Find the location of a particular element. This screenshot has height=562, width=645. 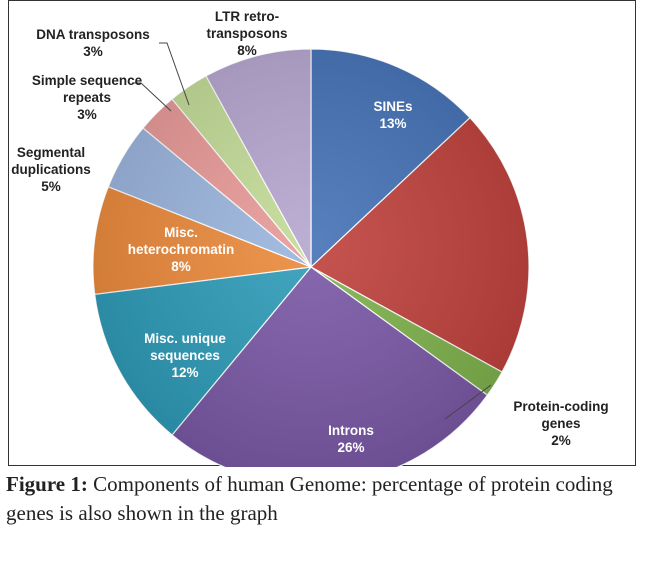

slice-label-sines: SINEs 13% is located at coordinates (392, 115).